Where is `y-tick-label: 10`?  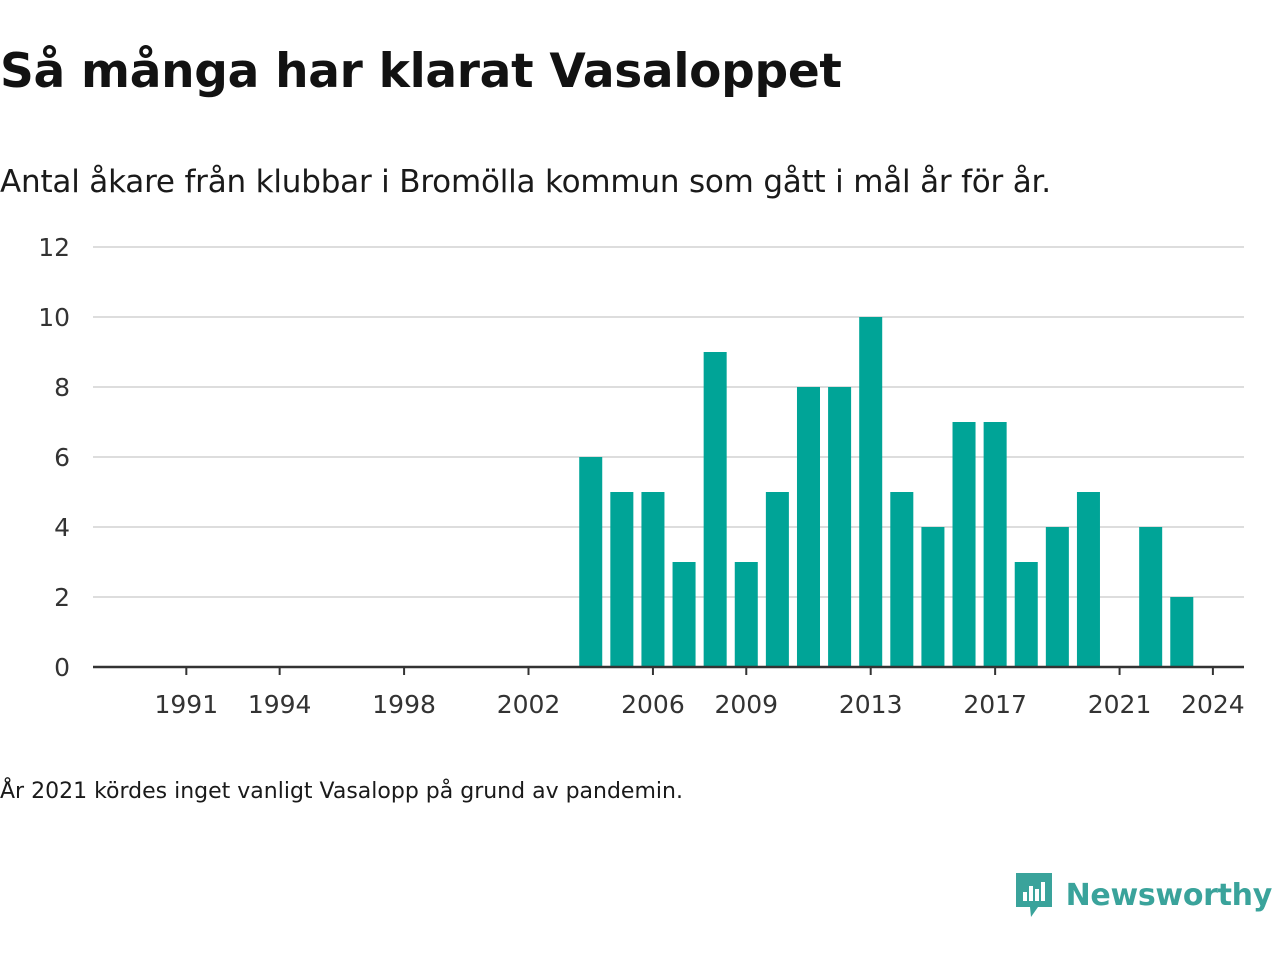 y-tick-label: 10 is located at coordinates (54, 317).